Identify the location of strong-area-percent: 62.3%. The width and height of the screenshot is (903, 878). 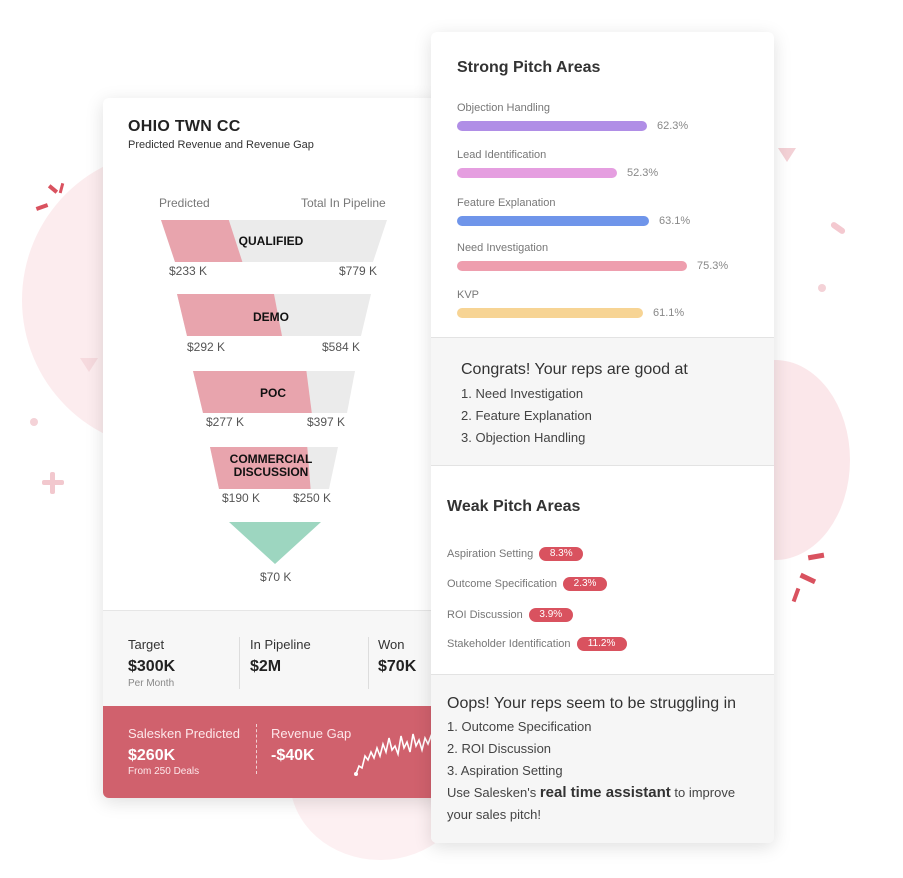
(673, 126).